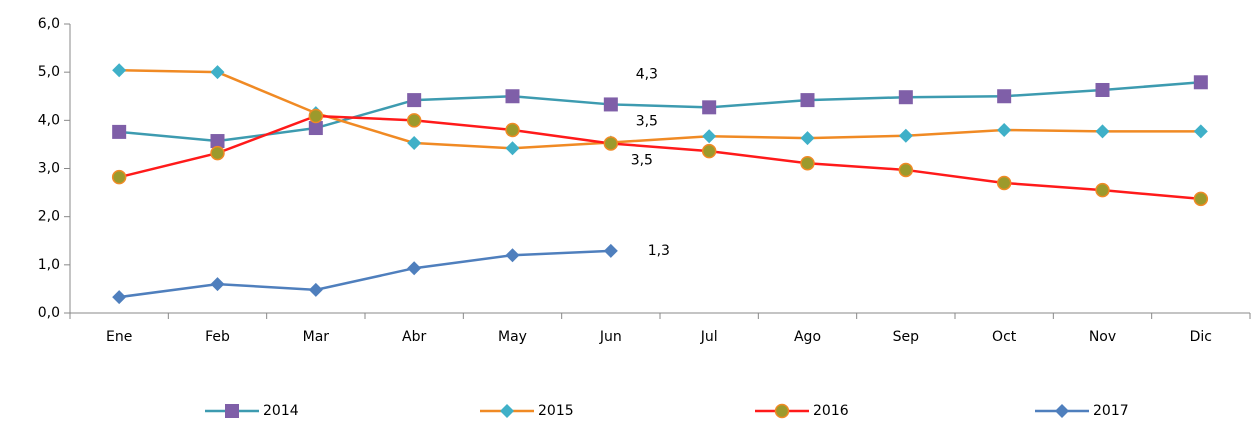  I want to click on x-tick-label: Ago, so click(807, 337).